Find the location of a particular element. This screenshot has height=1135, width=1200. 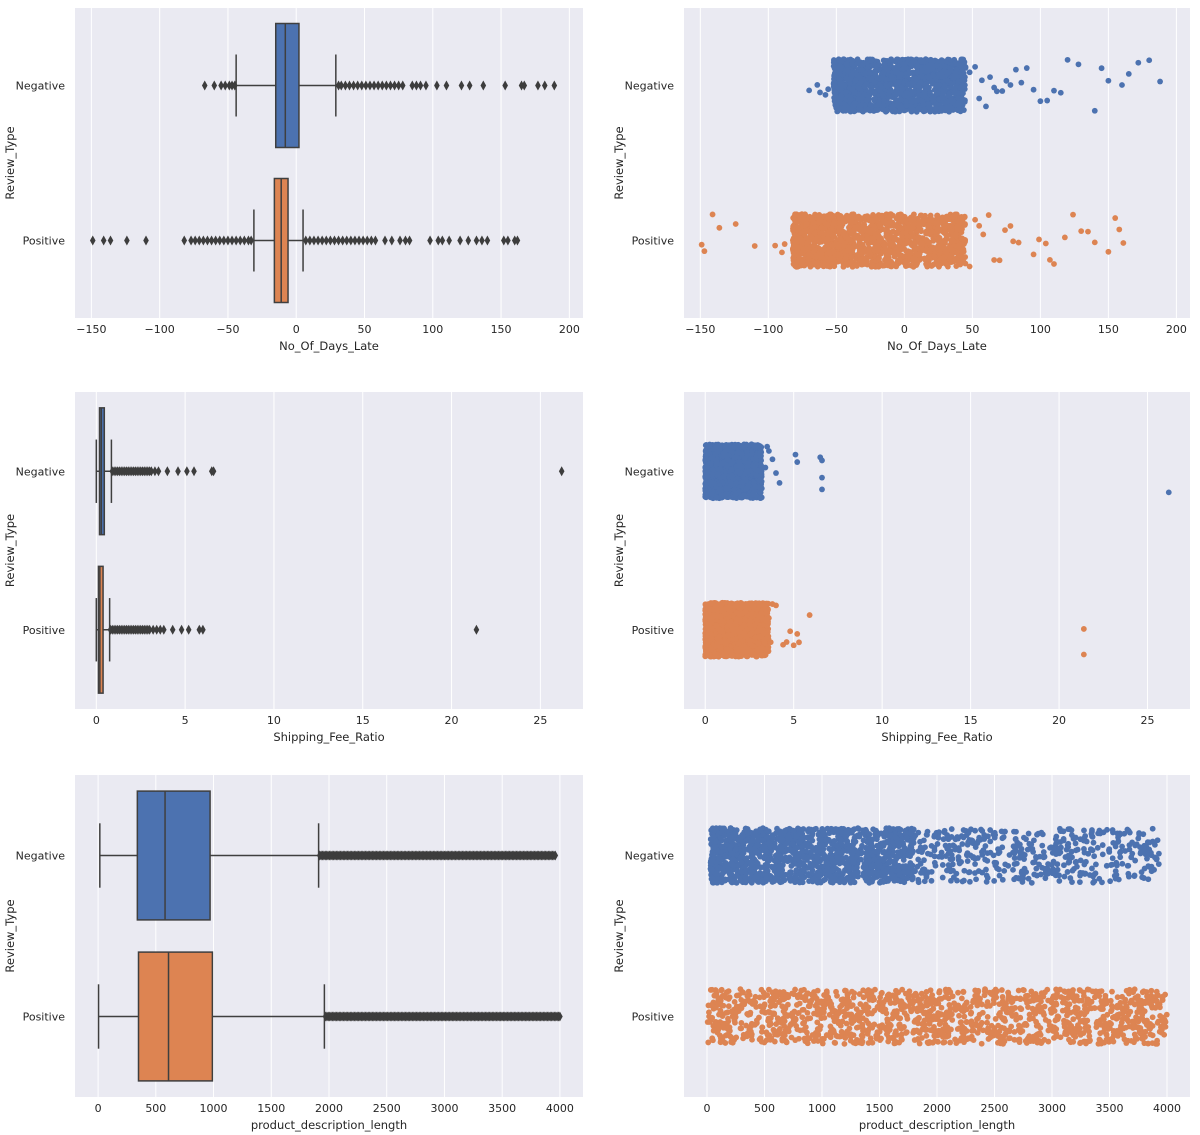

y-tick-label-negative: Negative is located at coordinates (41, 86).